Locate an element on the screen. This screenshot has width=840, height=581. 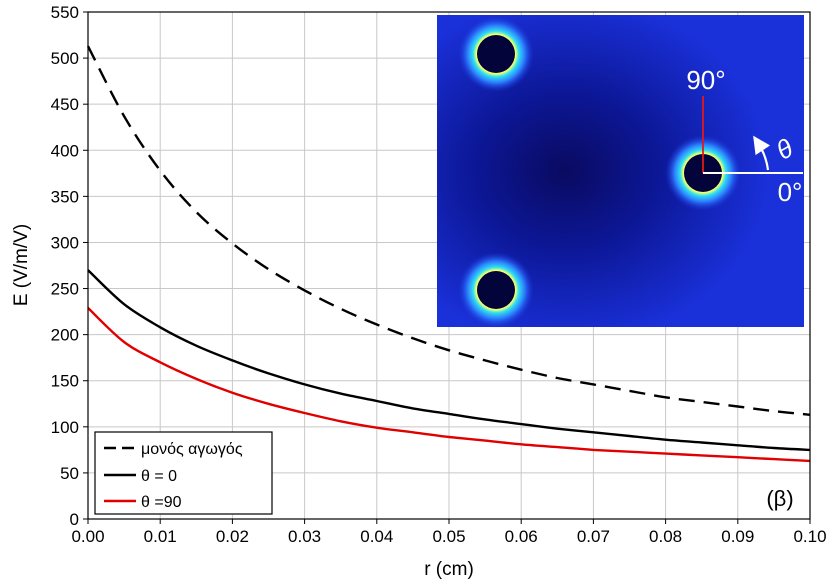
conductor-bottom is located at coordinates (496, 290).